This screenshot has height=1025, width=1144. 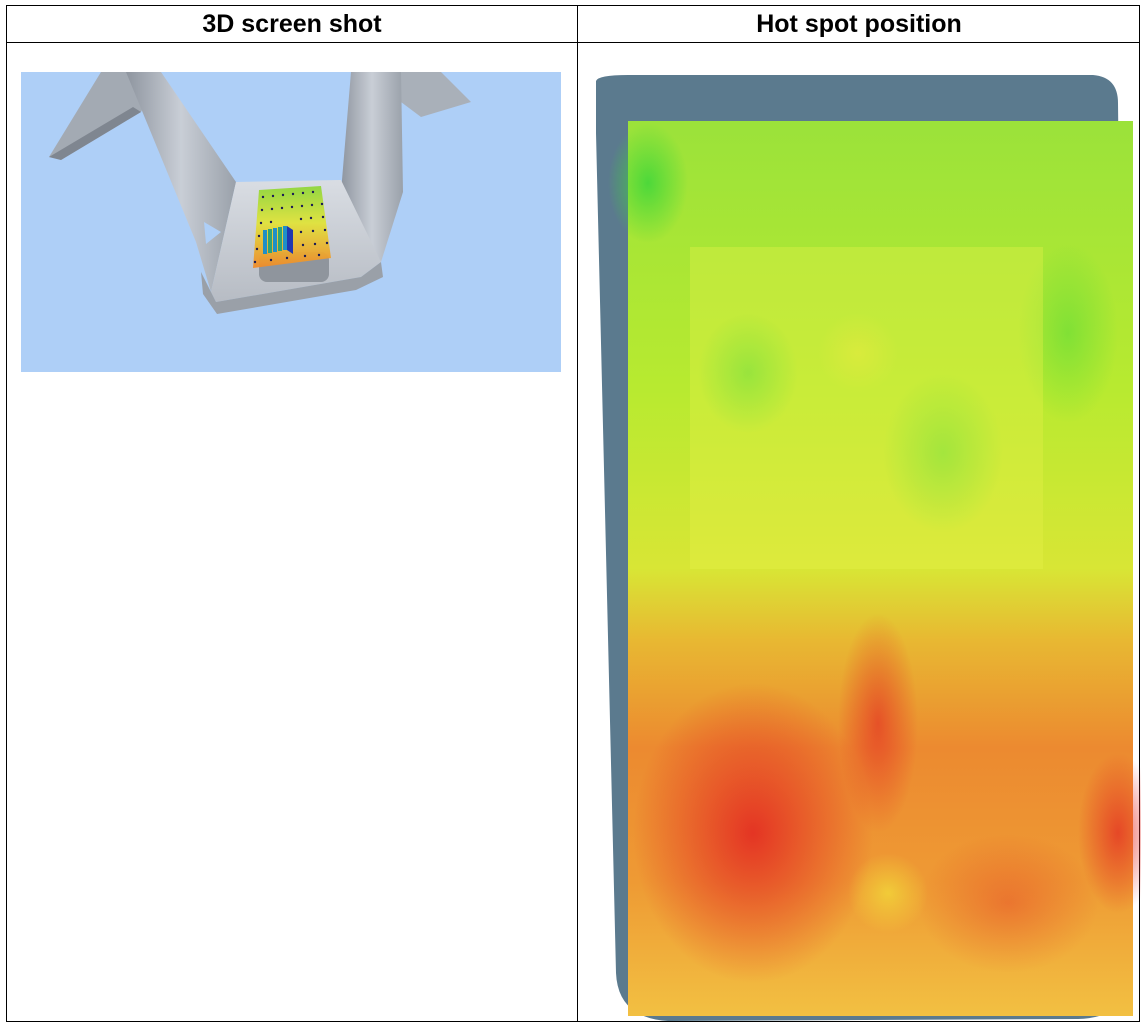 I want to click on header-divider, so click(x=573, y=42).